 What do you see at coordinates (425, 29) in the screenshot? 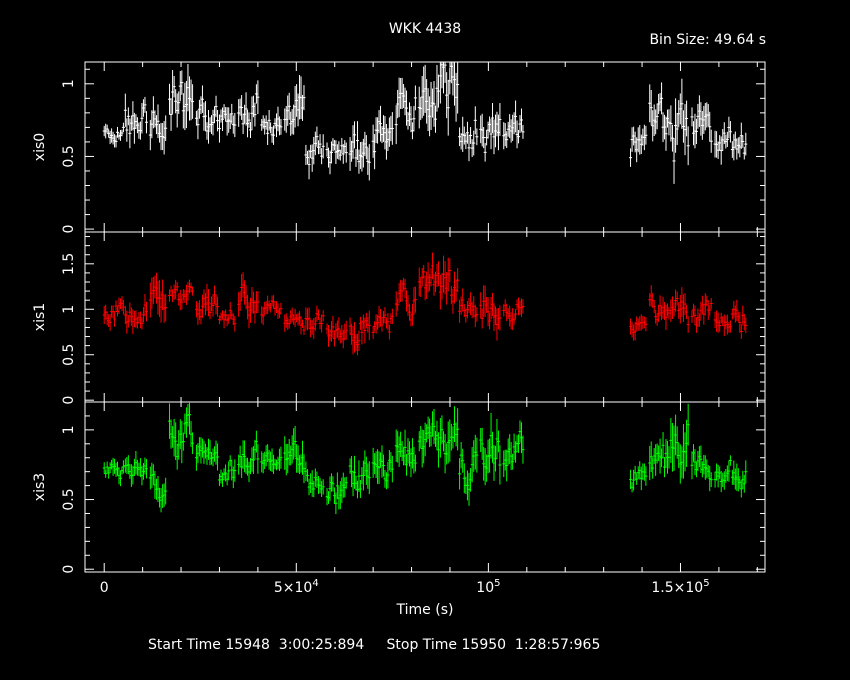
I see `chart-title: WKK 4438` at bounding box center [425, 29].